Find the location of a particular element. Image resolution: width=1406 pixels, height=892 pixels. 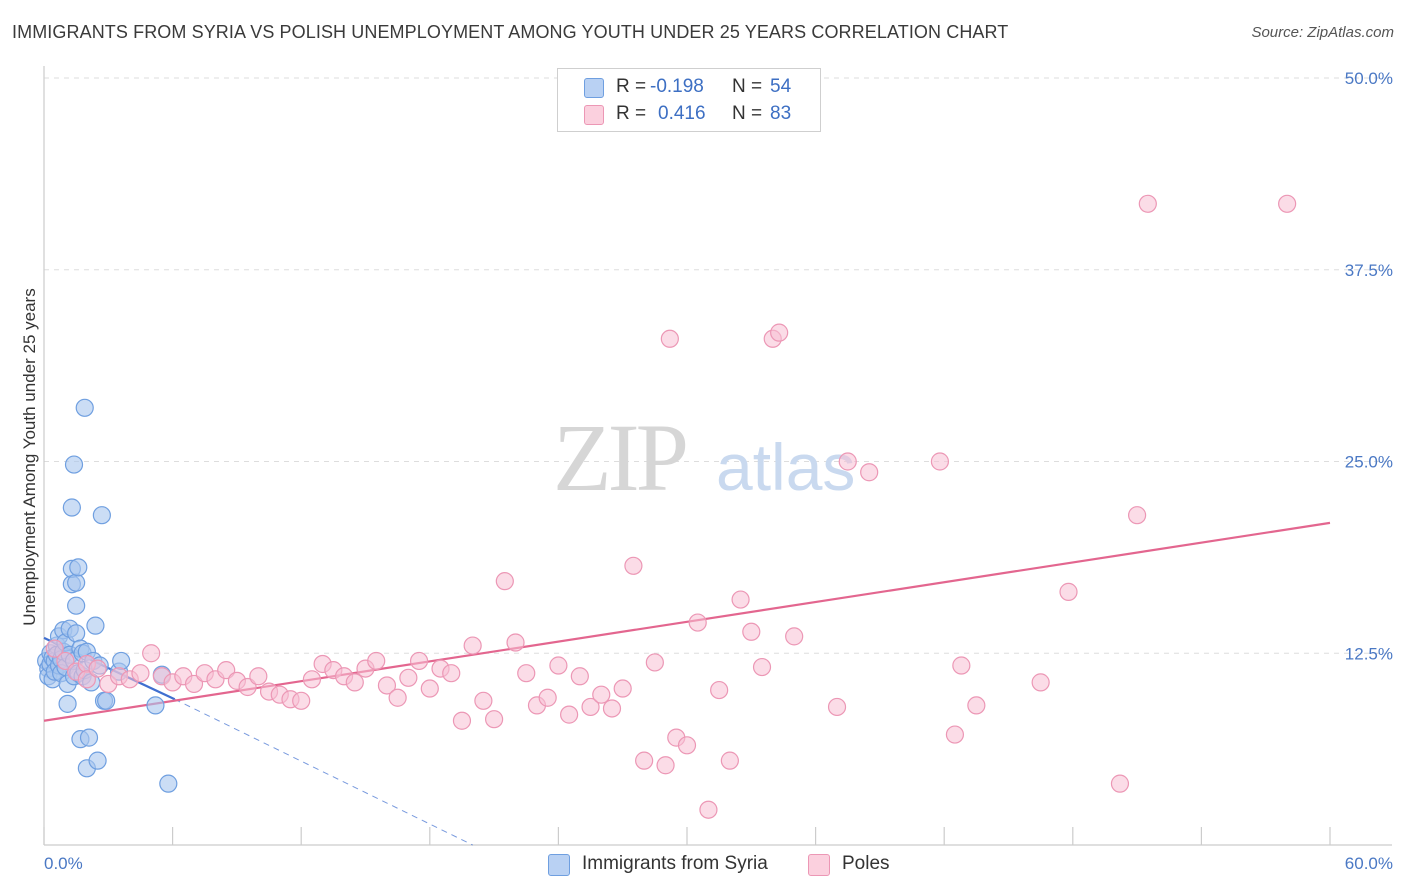

series-immigrants-from-syria is located at coordinates (107, 595).